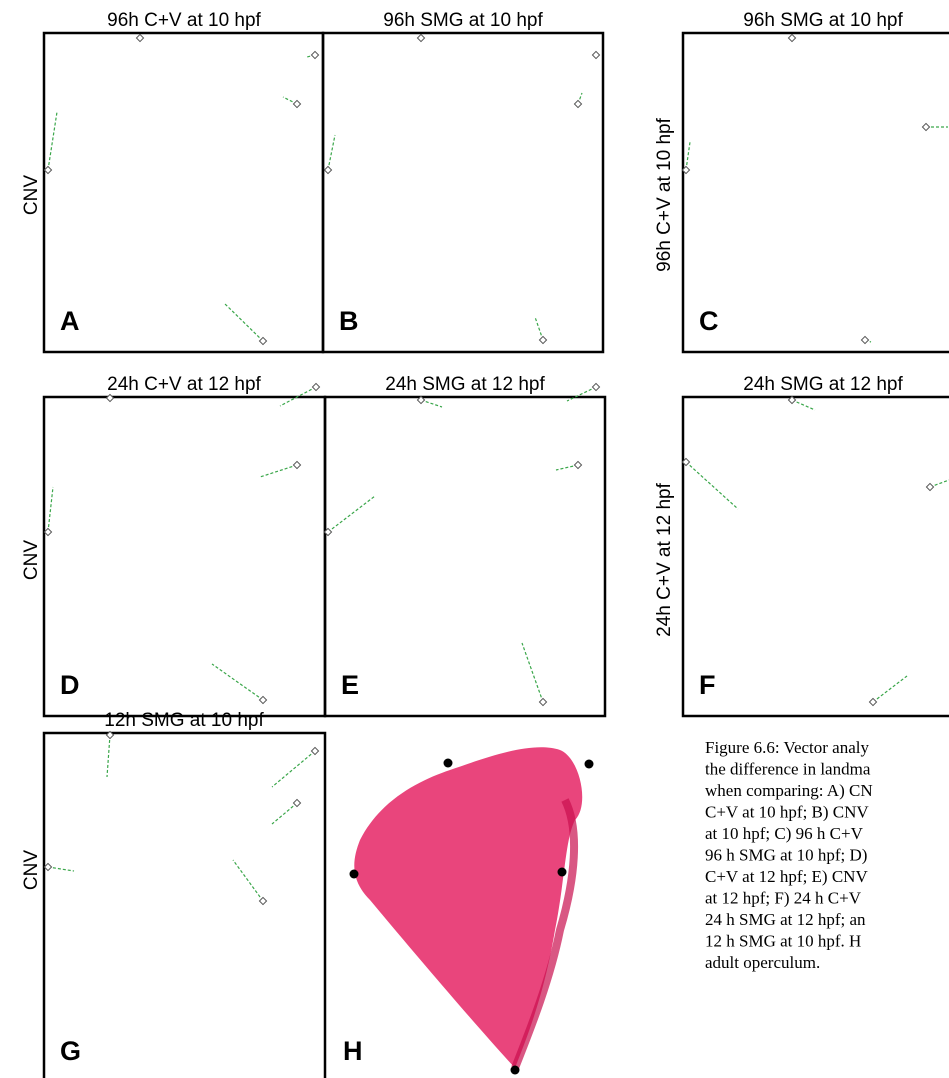 Image resolution: width=949 pixels, height=1078 pixels. What do you see at coordinates (184, 384) in the screenshot?
I see `panel-title: 24h C+V at 12 hpf` at bounding box center [184, 384].